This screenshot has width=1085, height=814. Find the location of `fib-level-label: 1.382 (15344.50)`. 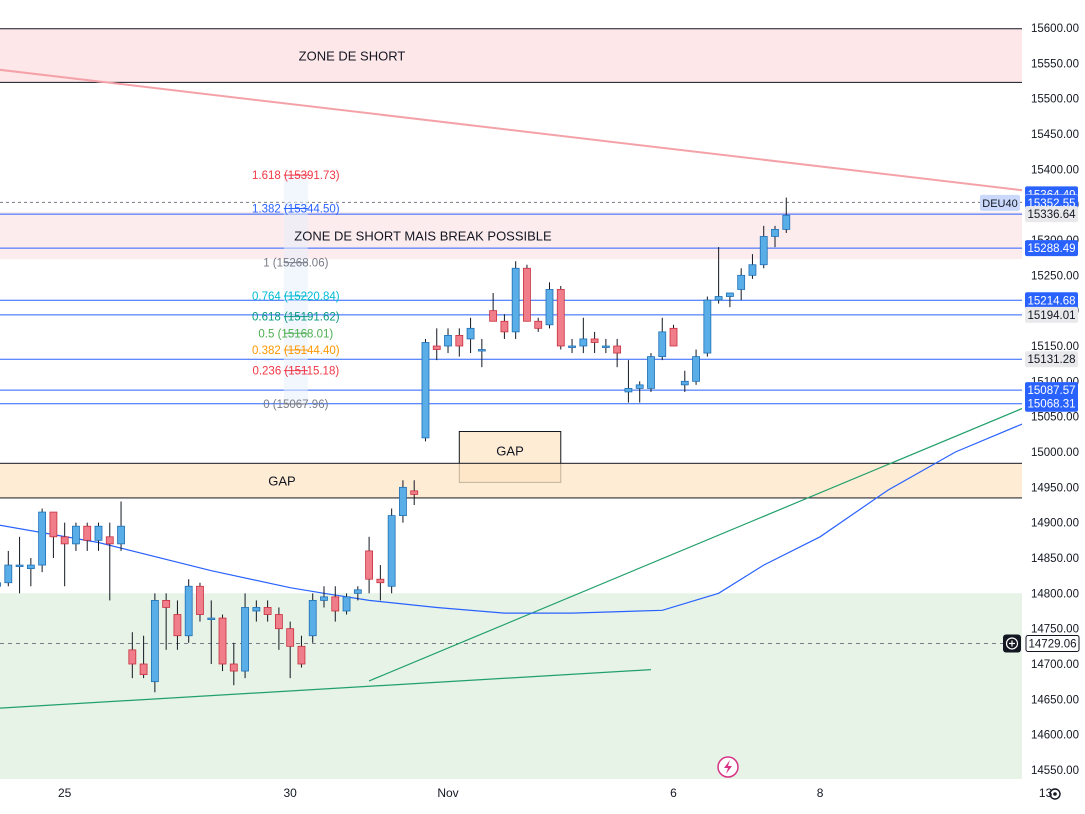

fib-level-label: 1.382 (15344.50) is located at coordinates (296, 210).